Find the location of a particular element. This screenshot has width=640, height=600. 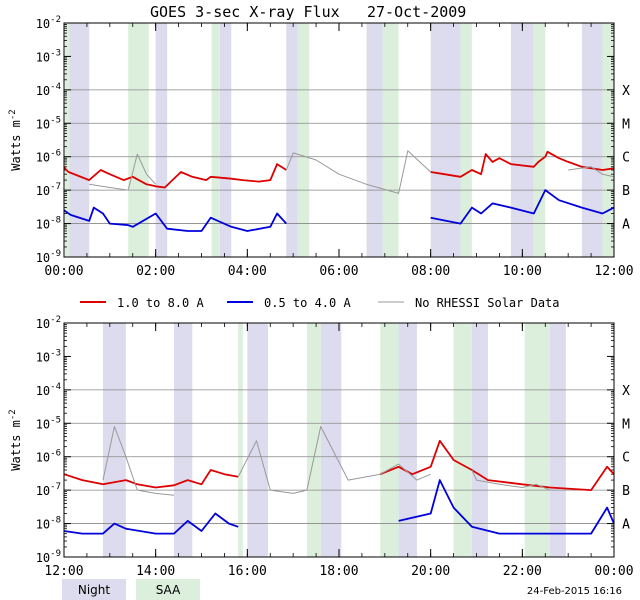

x-tick-label: 18:00 is located at coordinates (338, 571).